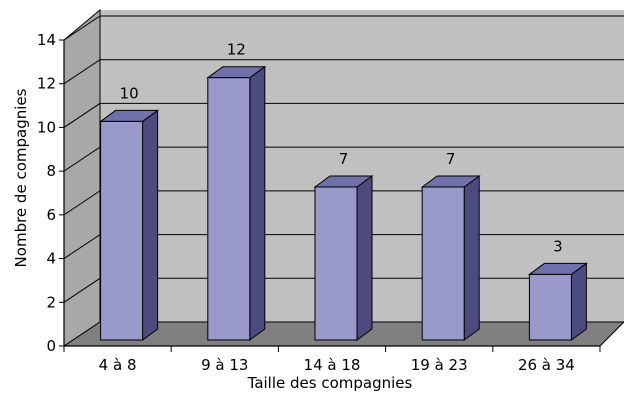 This screenshot has width=624, height=394. I want to click on y-axis-title: Nombre de compagnies, so click(21, 177).